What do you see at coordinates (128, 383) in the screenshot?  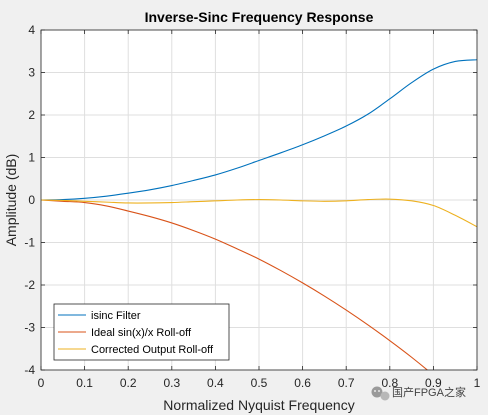 I see `x-tick-label: 0.2` at bounding box center [128, 383].